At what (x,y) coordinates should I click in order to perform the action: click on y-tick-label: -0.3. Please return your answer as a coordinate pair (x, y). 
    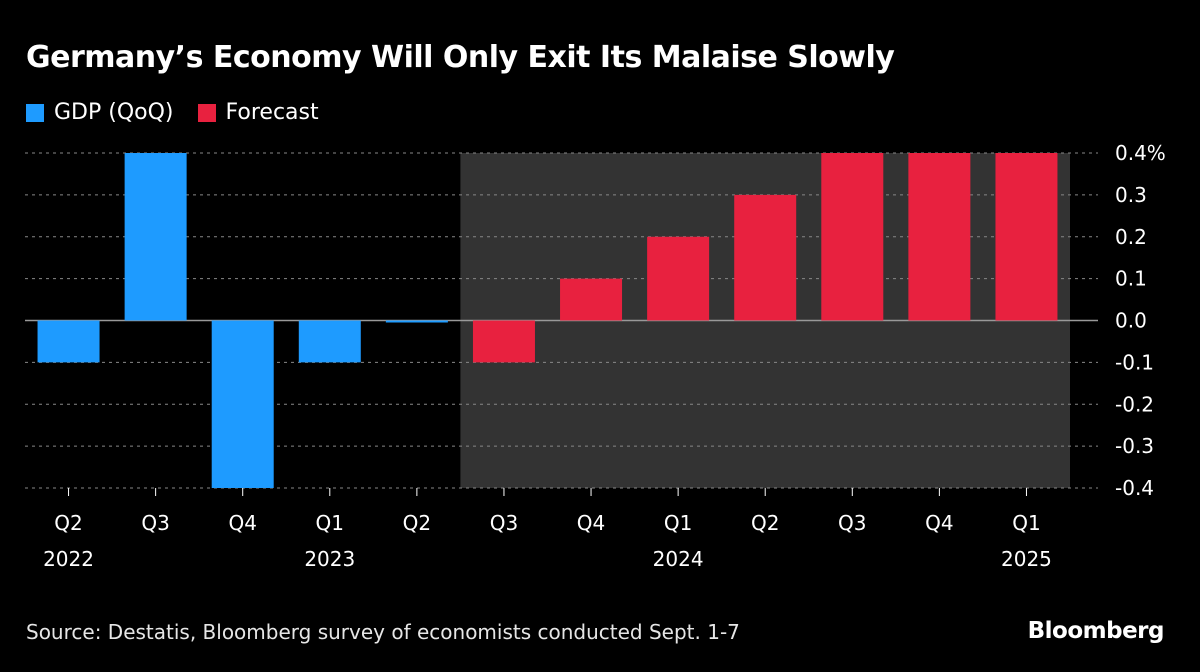
    Looking at the image, I should click on (1134, 446).